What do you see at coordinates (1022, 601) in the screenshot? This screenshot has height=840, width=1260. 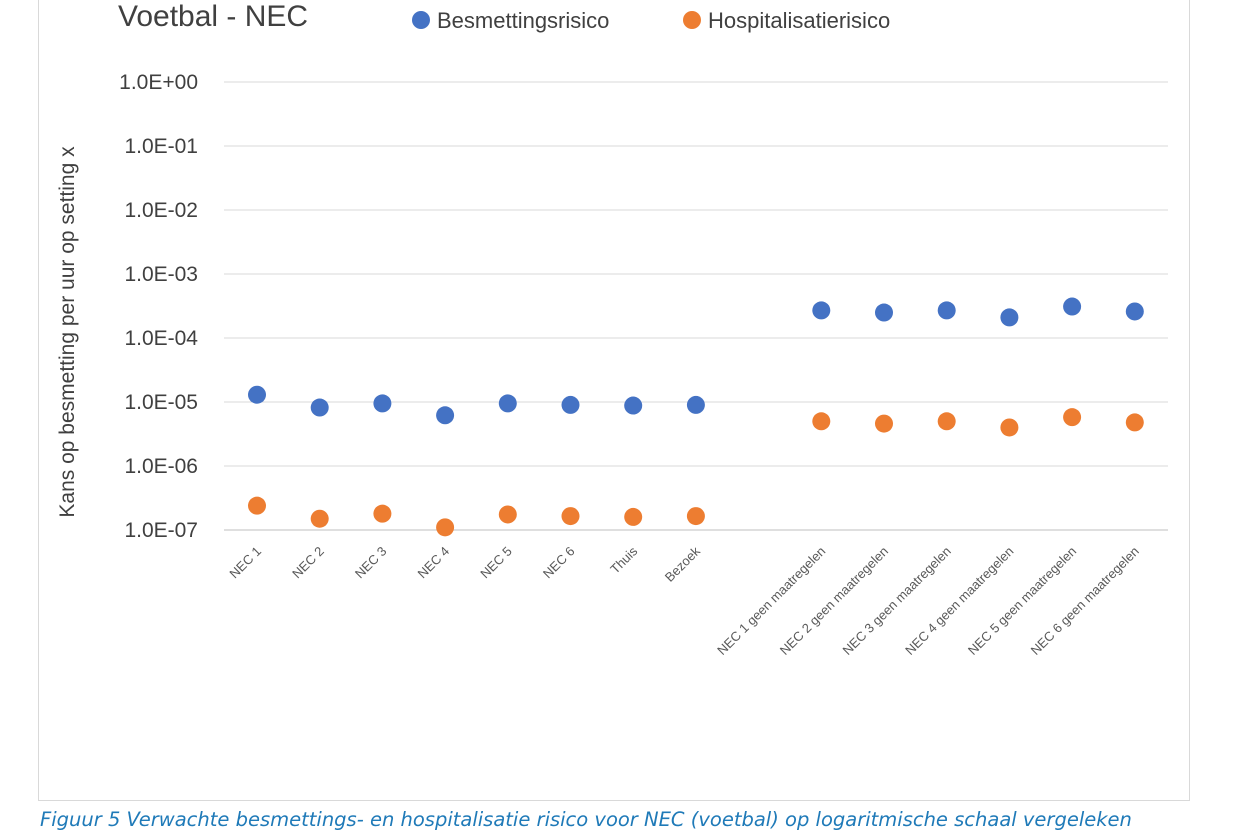 I see `x-tick-label: NEC 5 geen maatregelen` at bounding box center [1022, 601].